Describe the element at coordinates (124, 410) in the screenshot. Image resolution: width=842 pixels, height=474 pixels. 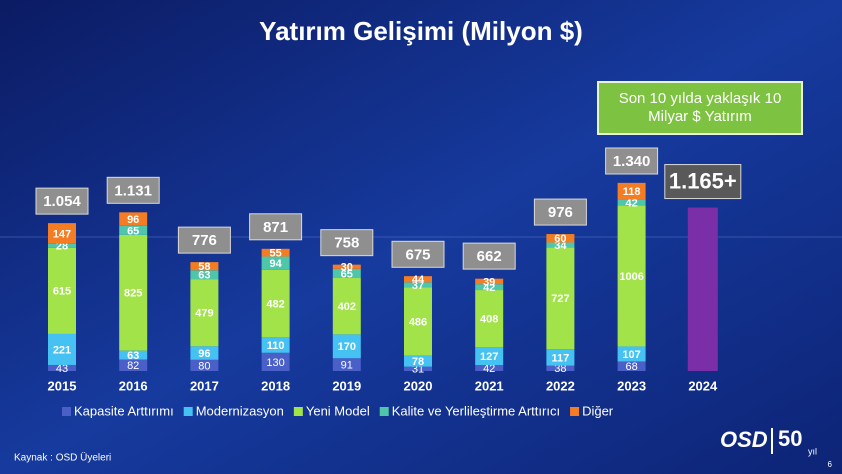
I see `legend-label: Kapasite Arttırımı` at that location.